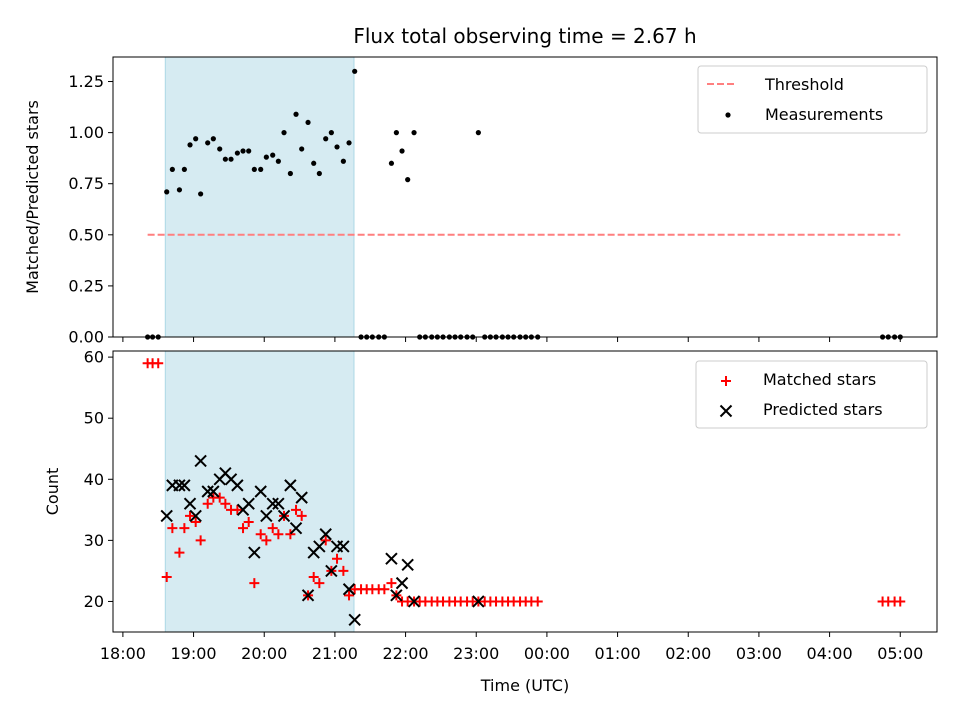 This screenshot has width=960, height=720. What do you see at coordinates (547, 653) in the screenshot?
I see `x-tick-label: 00:00` at bounding box center [547, 653].